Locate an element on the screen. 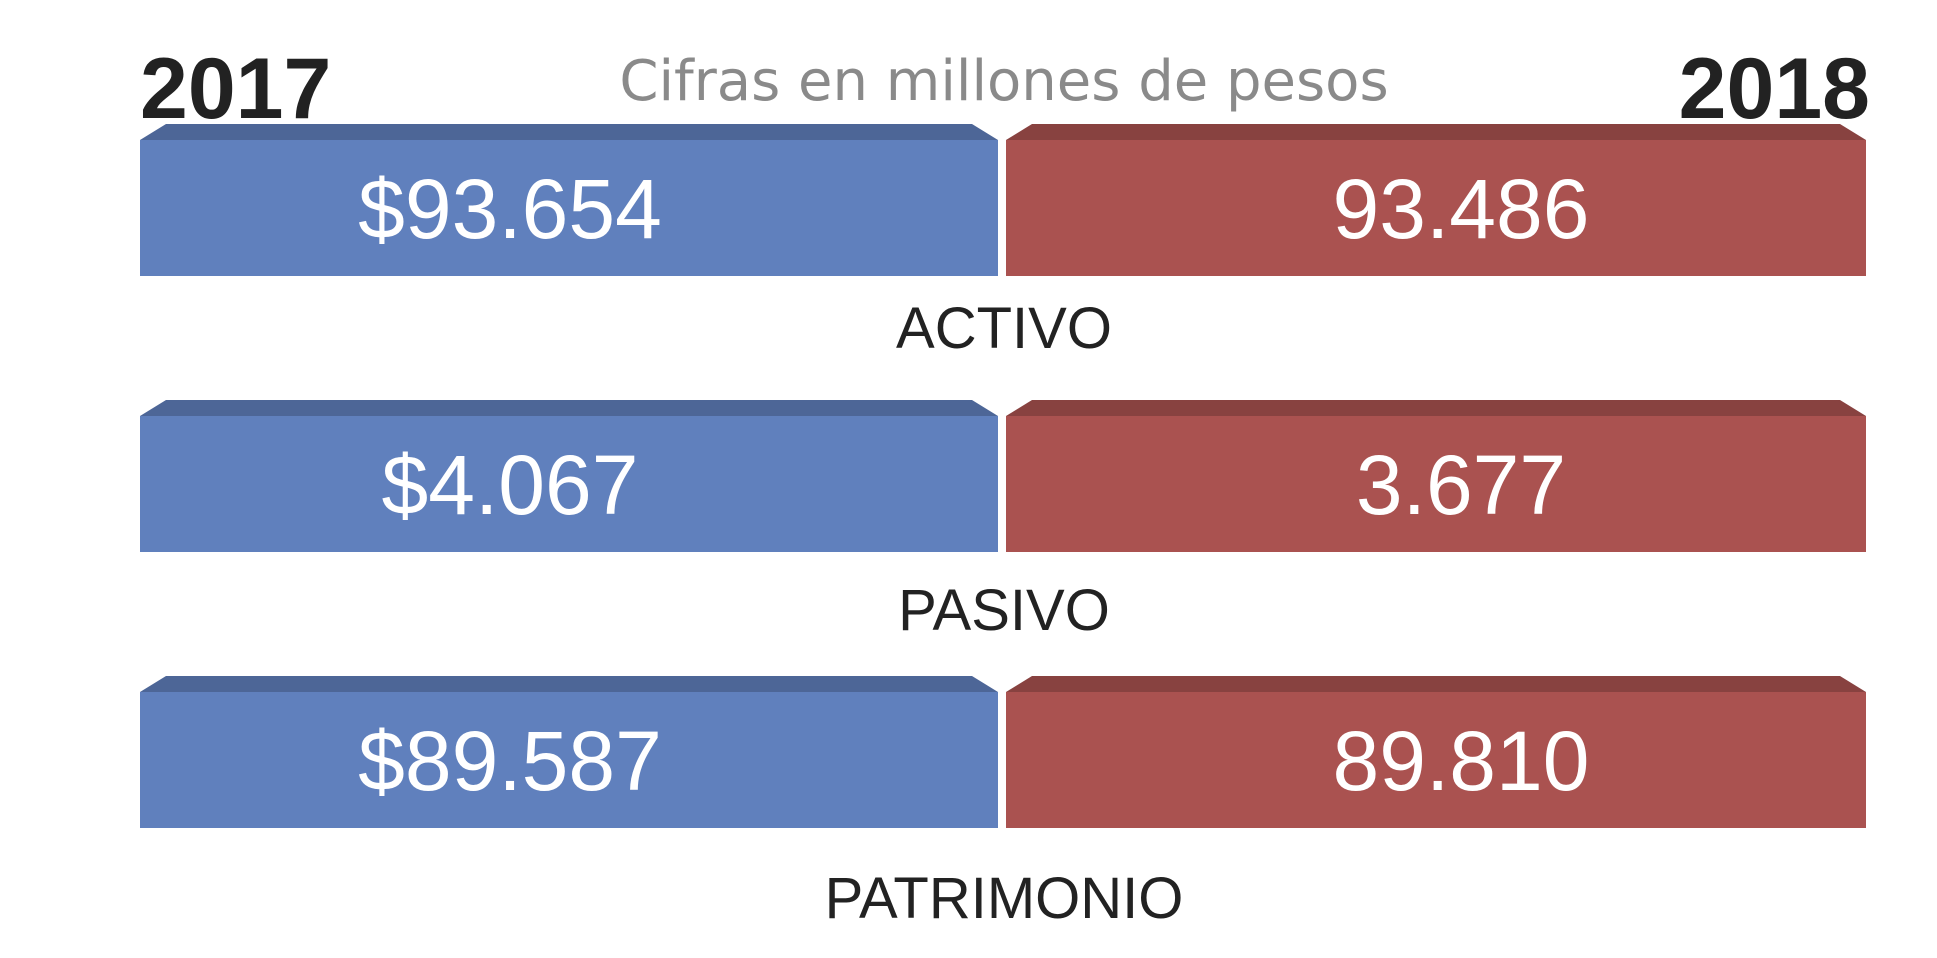  bar-2018-patrimonio is located at coordinates (1436, 760).